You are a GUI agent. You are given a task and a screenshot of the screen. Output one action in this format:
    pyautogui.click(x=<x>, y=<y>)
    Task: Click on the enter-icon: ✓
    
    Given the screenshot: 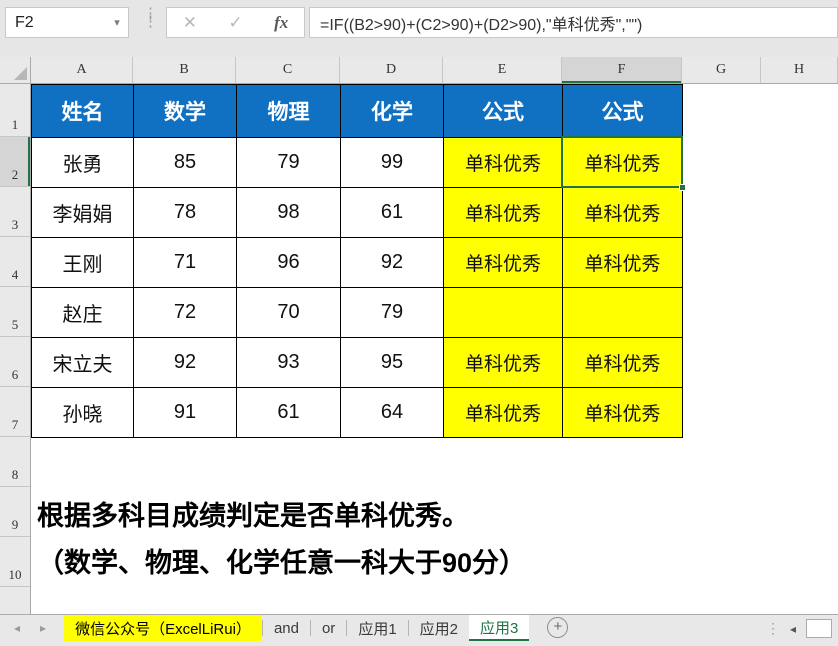 What is the action you would take?
    pyautogui.click(x=235, y=22)
    